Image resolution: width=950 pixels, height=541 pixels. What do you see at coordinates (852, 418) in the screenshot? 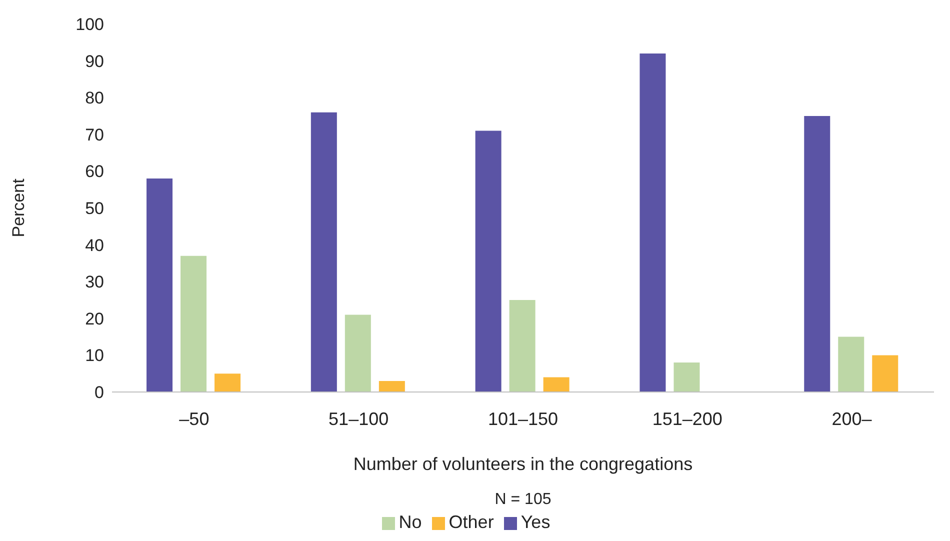
I see `x-tick-label: 200–` at bounding box center [852, 418].